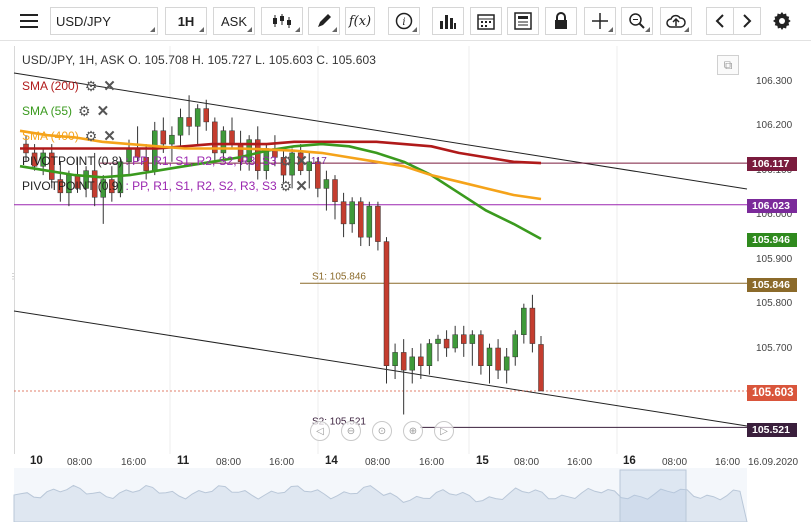 This screenshot has width=811, height=522. What do you see at coordinates (676, 21) in the screenshot?
I see `cloud-upload-icon` at bounding box center [676, 21].